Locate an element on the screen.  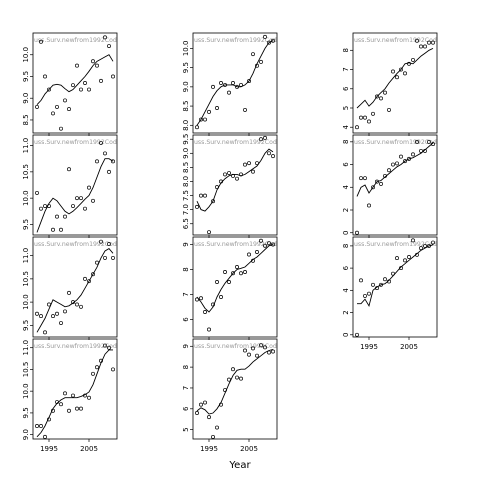
y-tick-label: 7 is located at coordinates (186, 294).